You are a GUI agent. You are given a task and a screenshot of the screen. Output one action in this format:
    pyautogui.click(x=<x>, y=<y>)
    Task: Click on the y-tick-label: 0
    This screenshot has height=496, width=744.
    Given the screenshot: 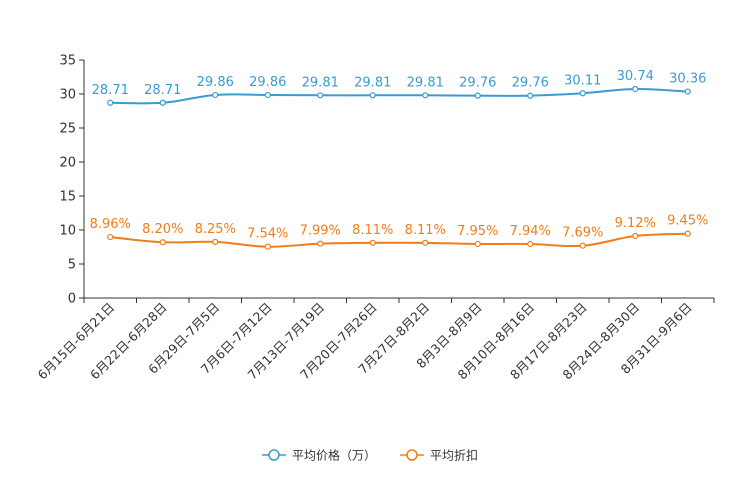 What is the action you would take?
    pyautogui.click(x=72, y=299)
    